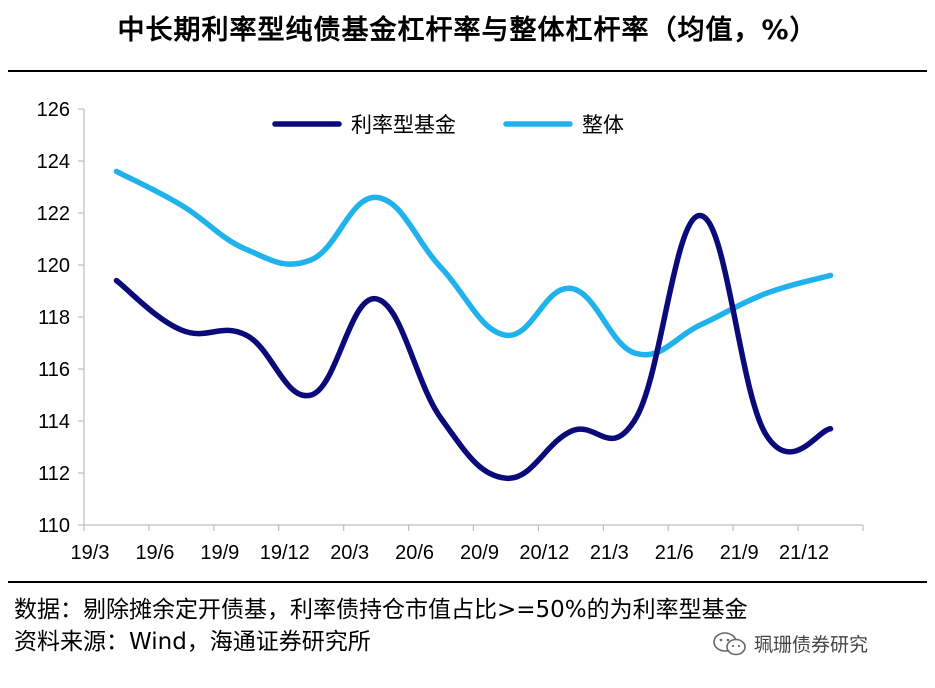  What do you see at coordinates (54, 526) in the screenshot?
I see `y-tick-label: 110` at bounding box center [54, 526].